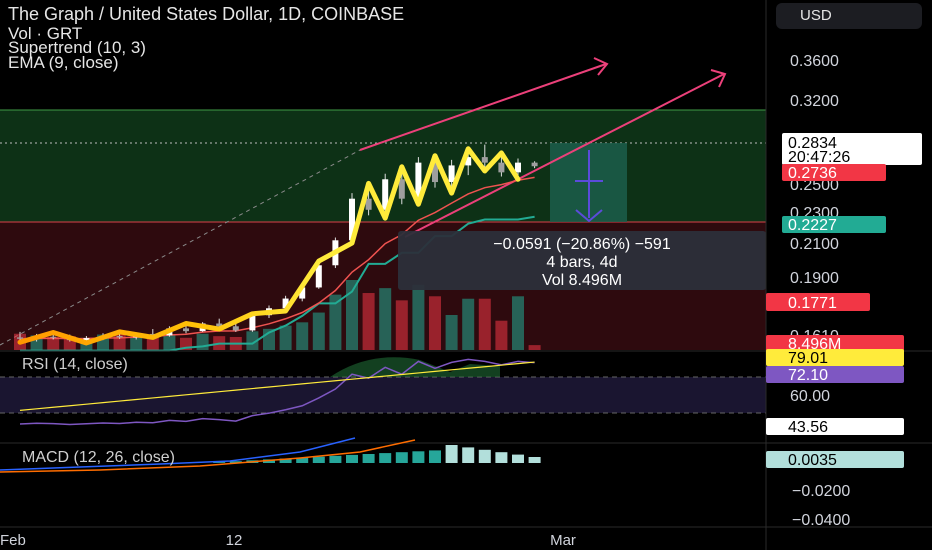 The image size is (932, 550). Describe the element at coordinates (814, 344) in the screenshot. I see `volume-badge: 8.496M` at that location.